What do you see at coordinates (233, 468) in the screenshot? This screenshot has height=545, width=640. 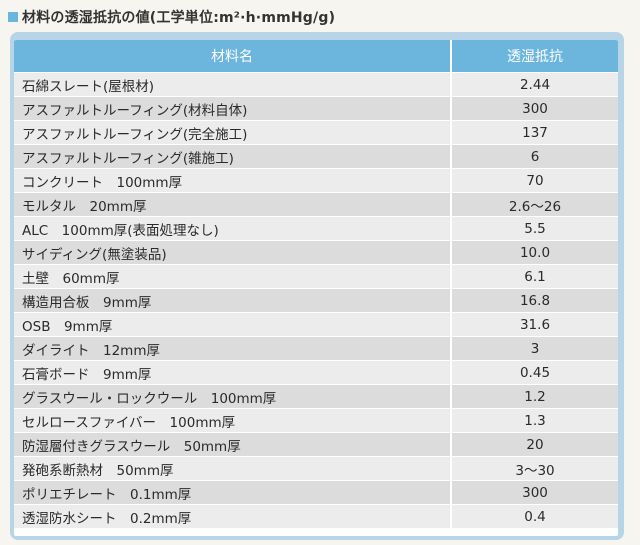 I see `material-name-cell: 発砲系断熱材 50mm厚` at bounding box center [233, 468].